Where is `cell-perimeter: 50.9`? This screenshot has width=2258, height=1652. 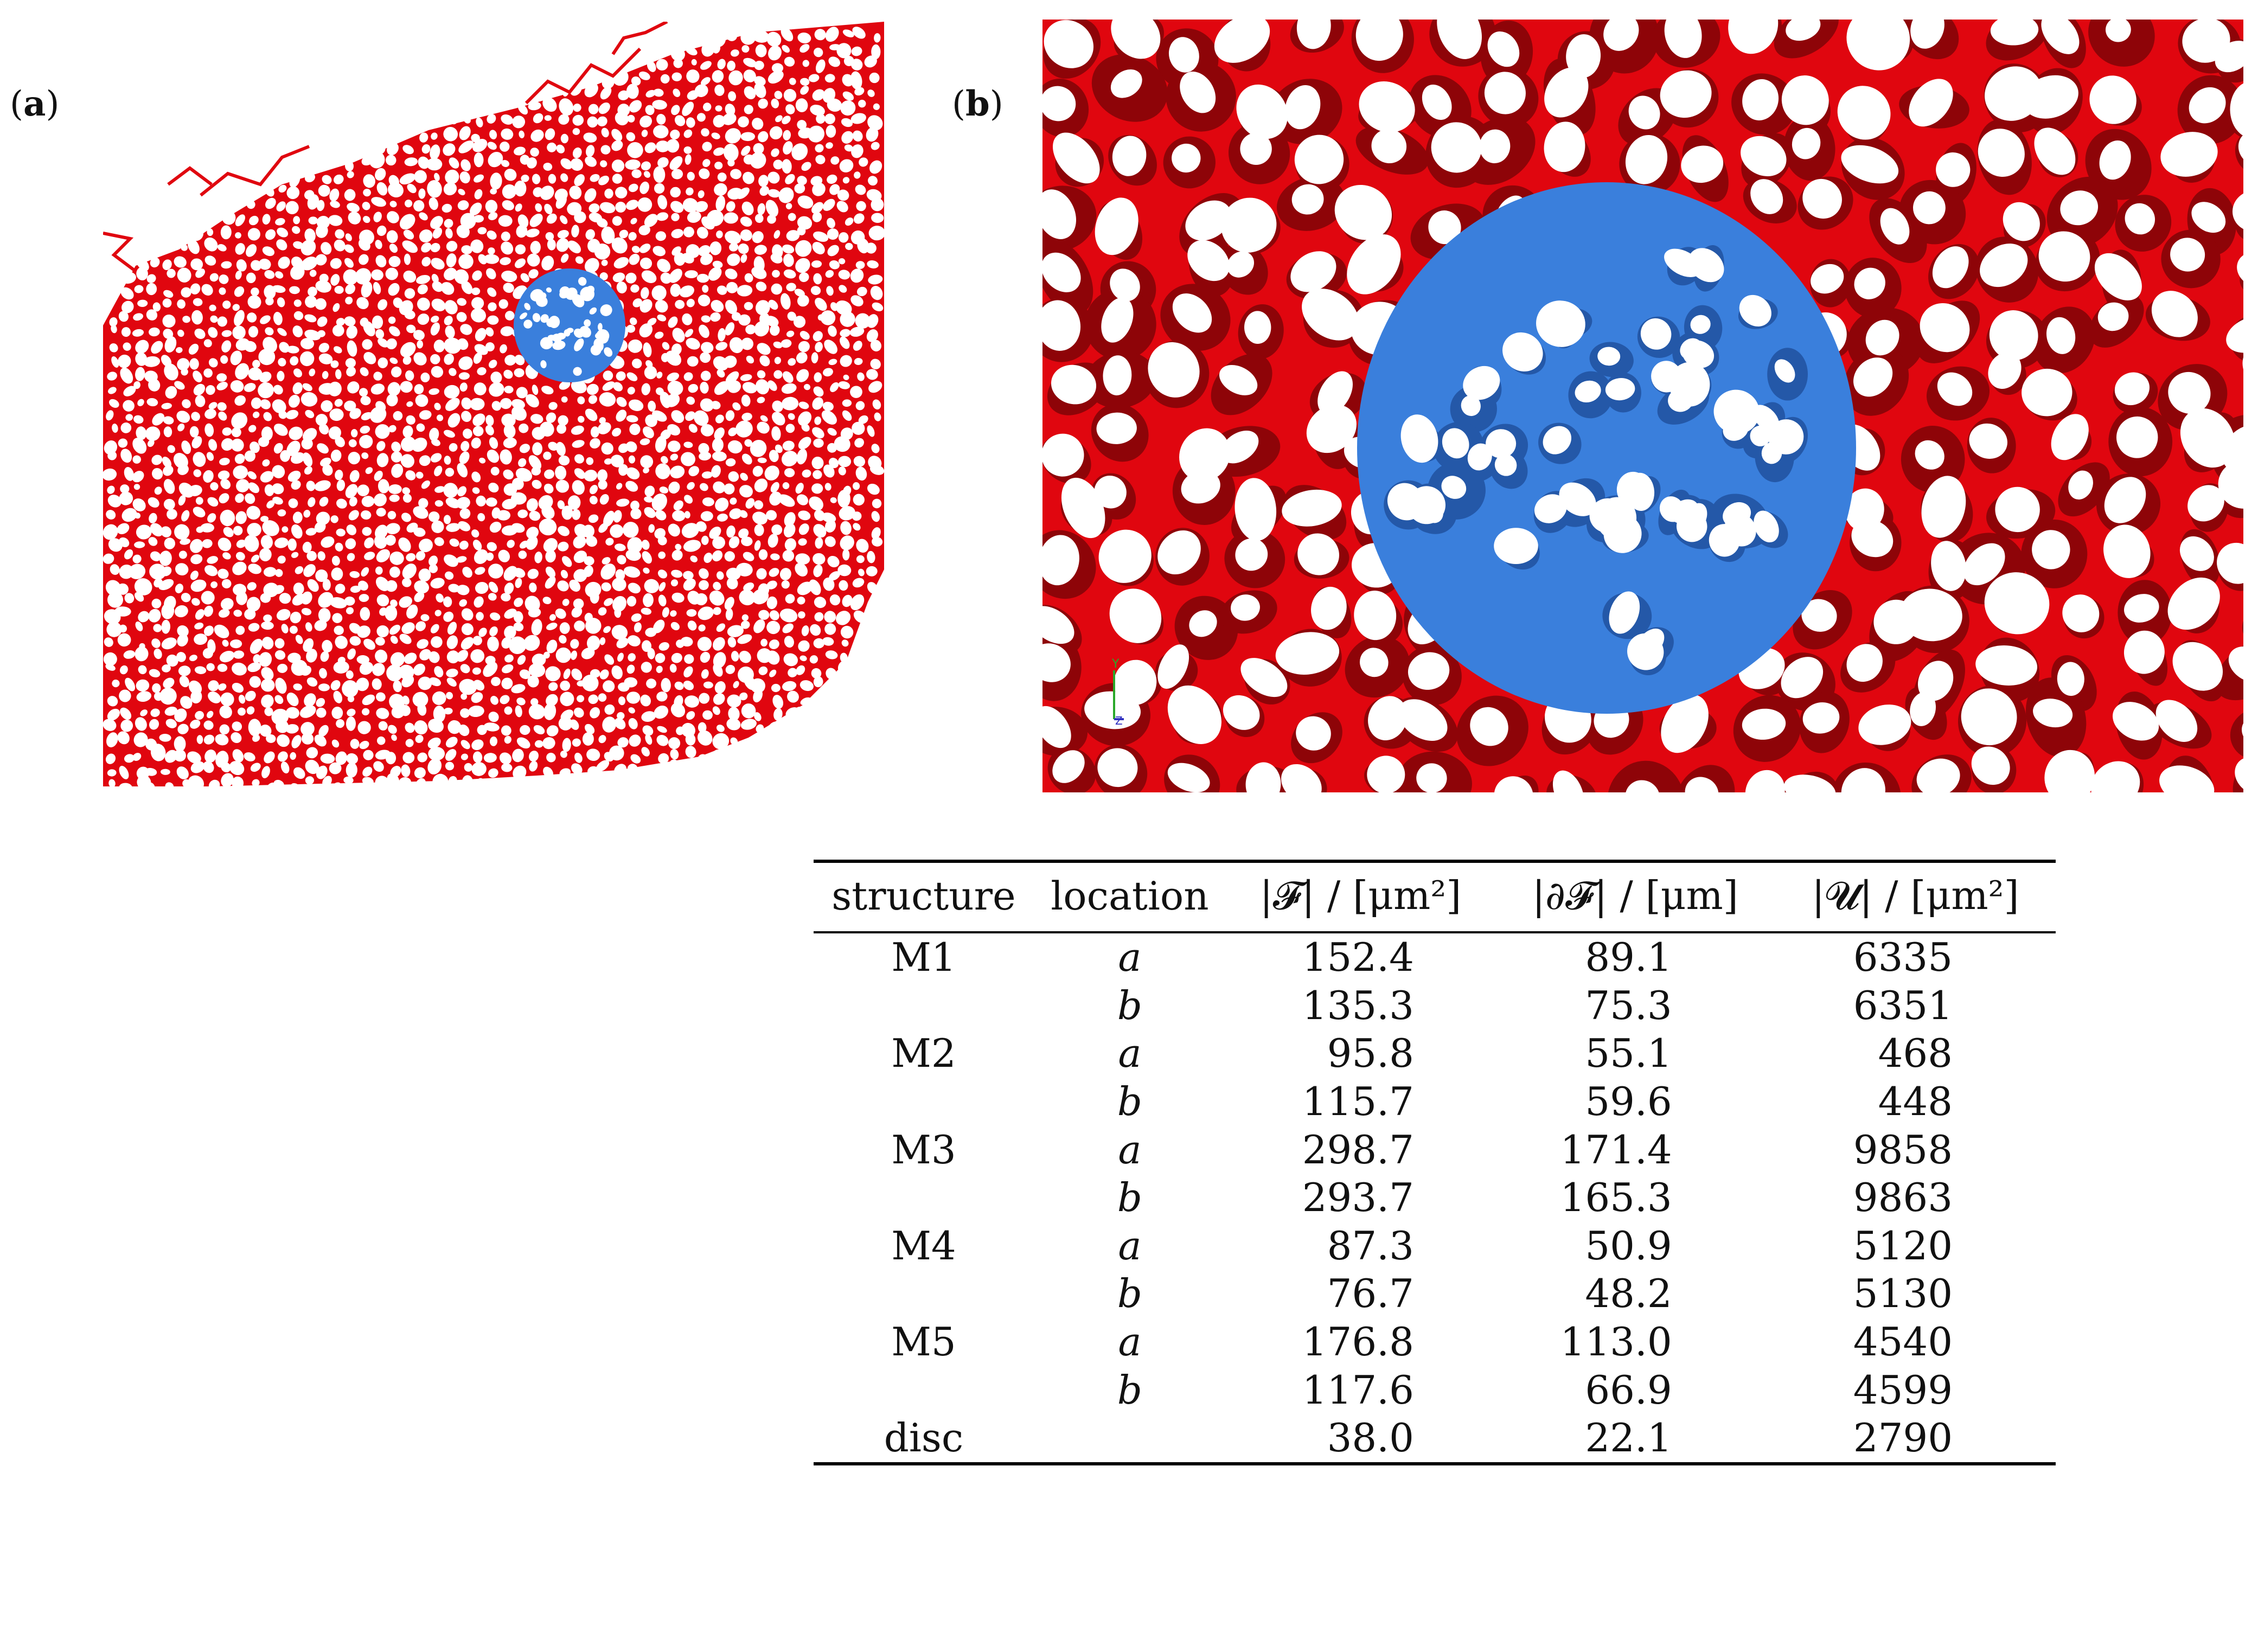 cell-perimeter: 50.9 is located at coordinates (1628, 1246).